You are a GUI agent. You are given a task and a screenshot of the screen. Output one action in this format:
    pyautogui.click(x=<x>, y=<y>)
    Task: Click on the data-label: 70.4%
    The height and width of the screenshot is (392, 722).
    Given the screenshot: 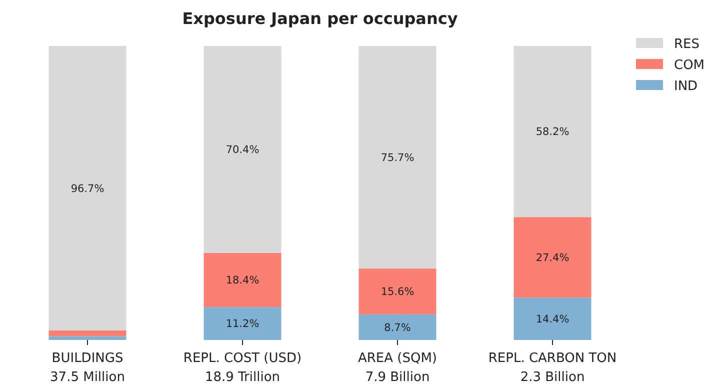 What is the action you would take?
    pyautogui.click(x=243, y=150)
    